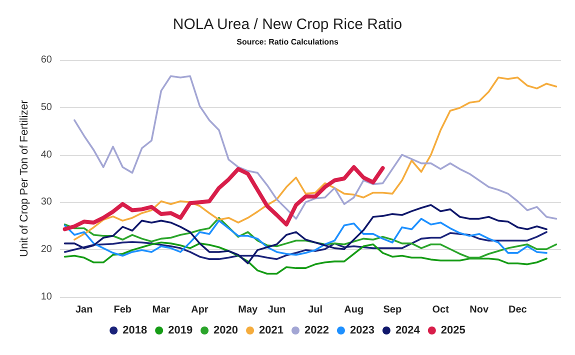 The height and width of the screenshot is (355, 575). Describe the element at coordinates (315, 310) in the screenshot. I see `x-tick-label: Jul` at that location.